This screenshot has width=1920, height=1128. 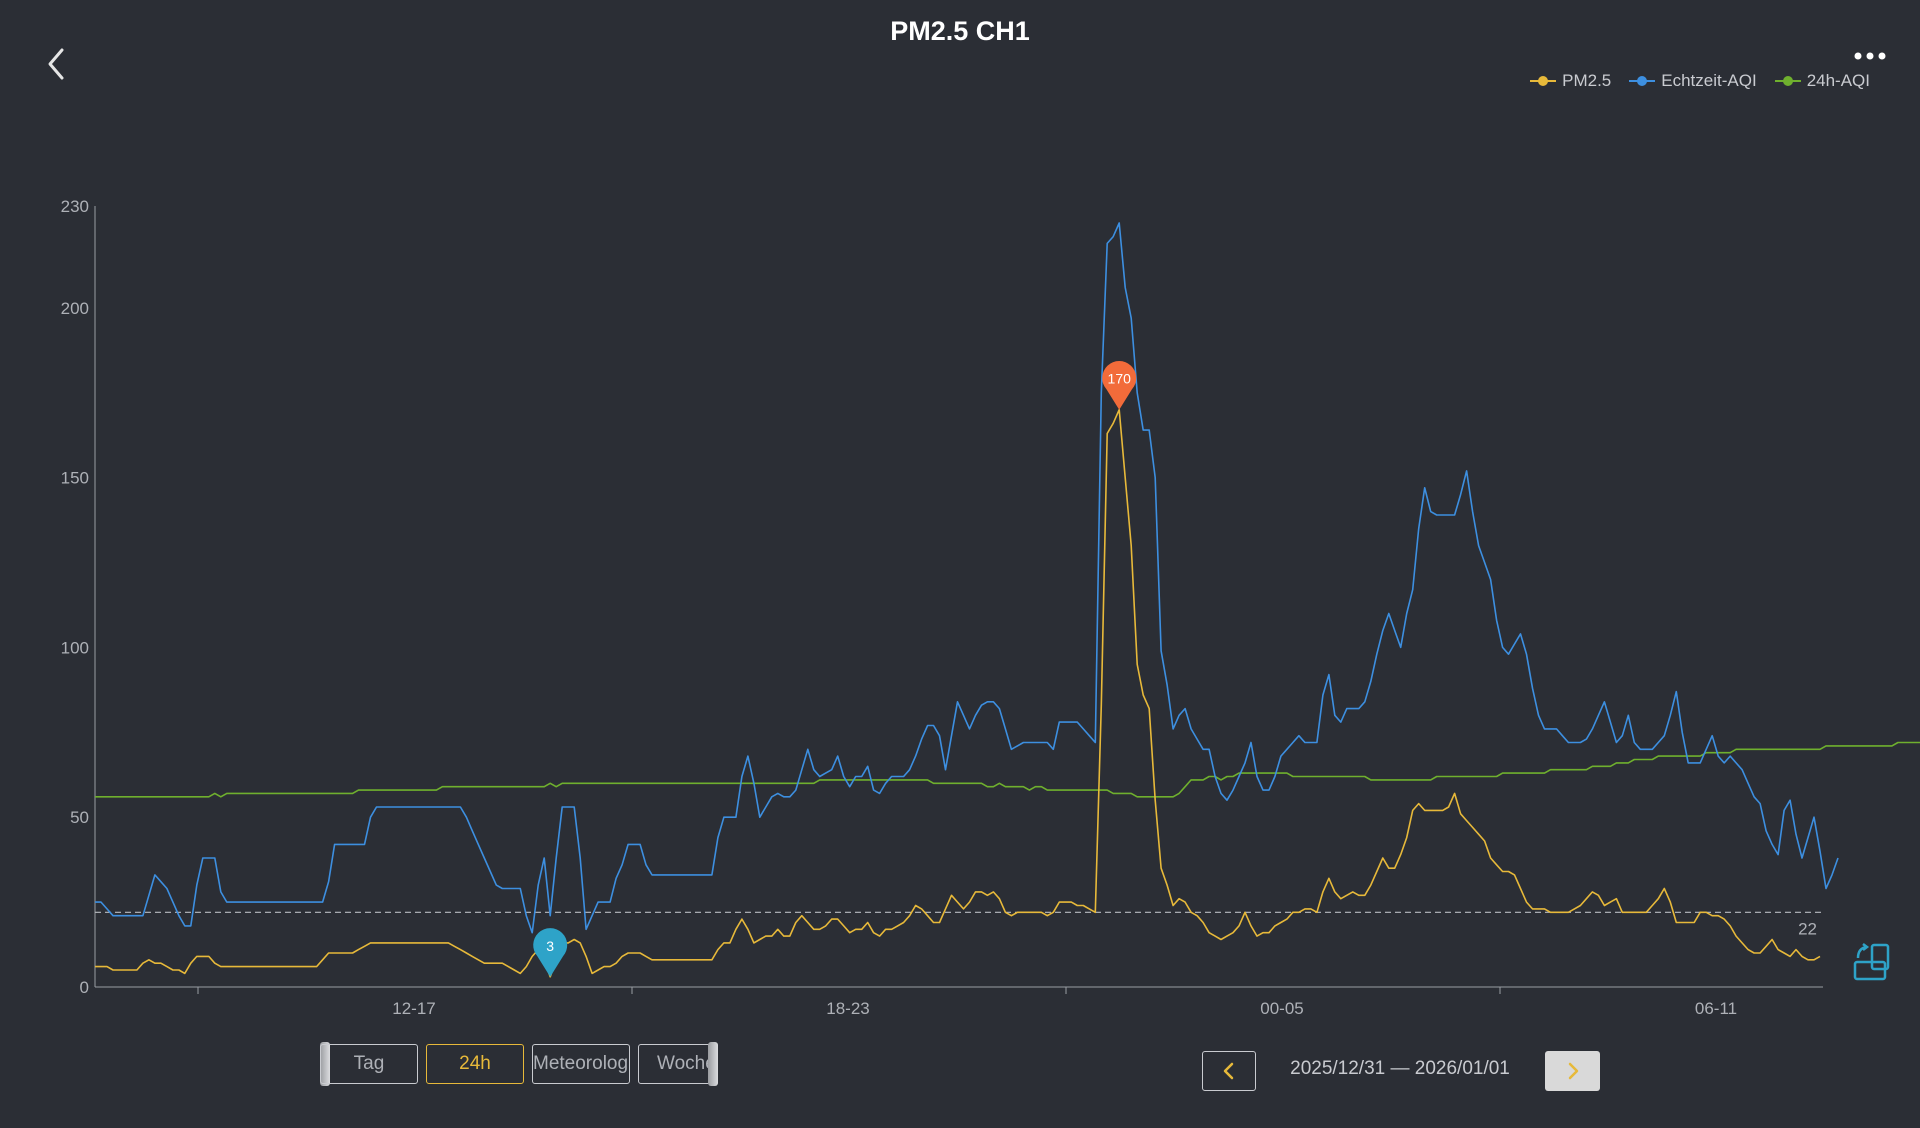 What do you see at coordinates (325, 1064) in the screenshot?
I see `scroll-fade-left` at bounding box center [325, 1064].